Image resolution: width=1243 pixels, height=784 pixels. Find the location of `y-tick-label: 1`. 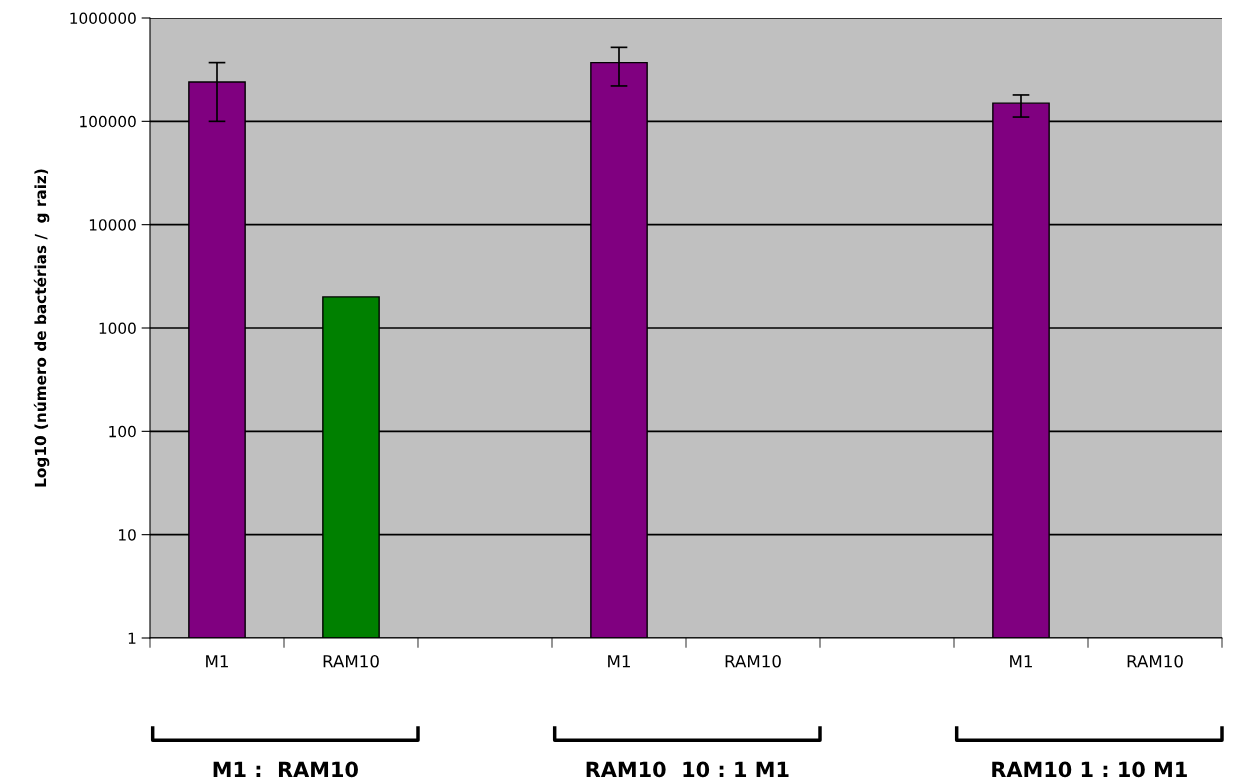

y-tick-label: 1 is located at coordinates (132, 638).